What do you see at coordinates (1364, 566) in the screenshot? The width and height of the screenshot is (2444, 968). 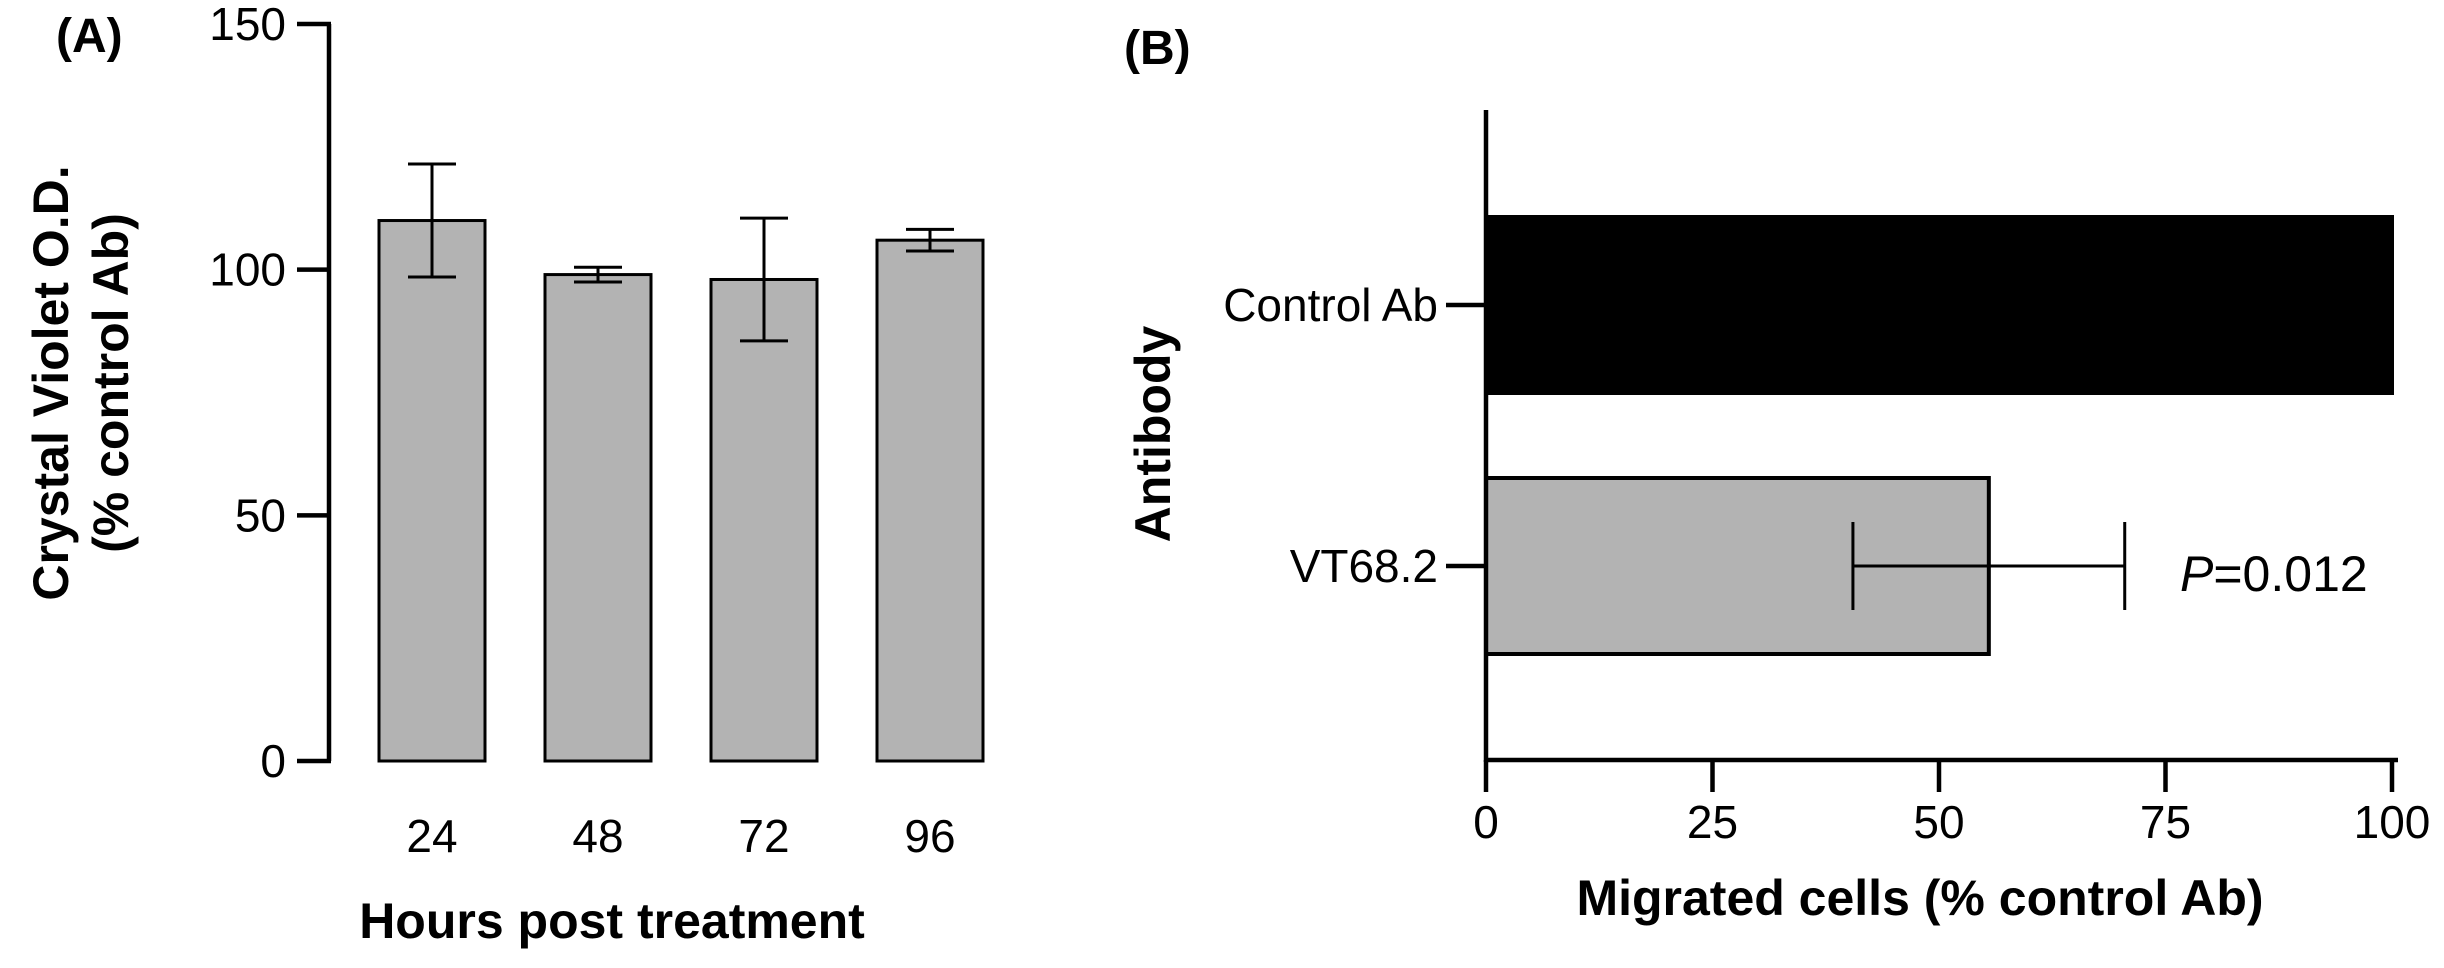 I see `y-tick-label-vt68-2: VT68.2` at bounding box center [1364, 566].